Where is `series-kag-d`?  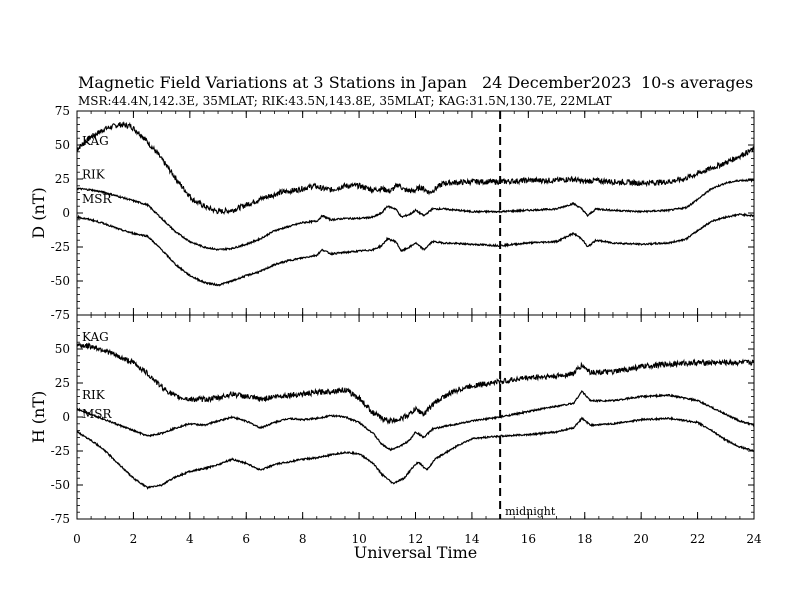
series-kag-d is located at coordinates (415, 168).